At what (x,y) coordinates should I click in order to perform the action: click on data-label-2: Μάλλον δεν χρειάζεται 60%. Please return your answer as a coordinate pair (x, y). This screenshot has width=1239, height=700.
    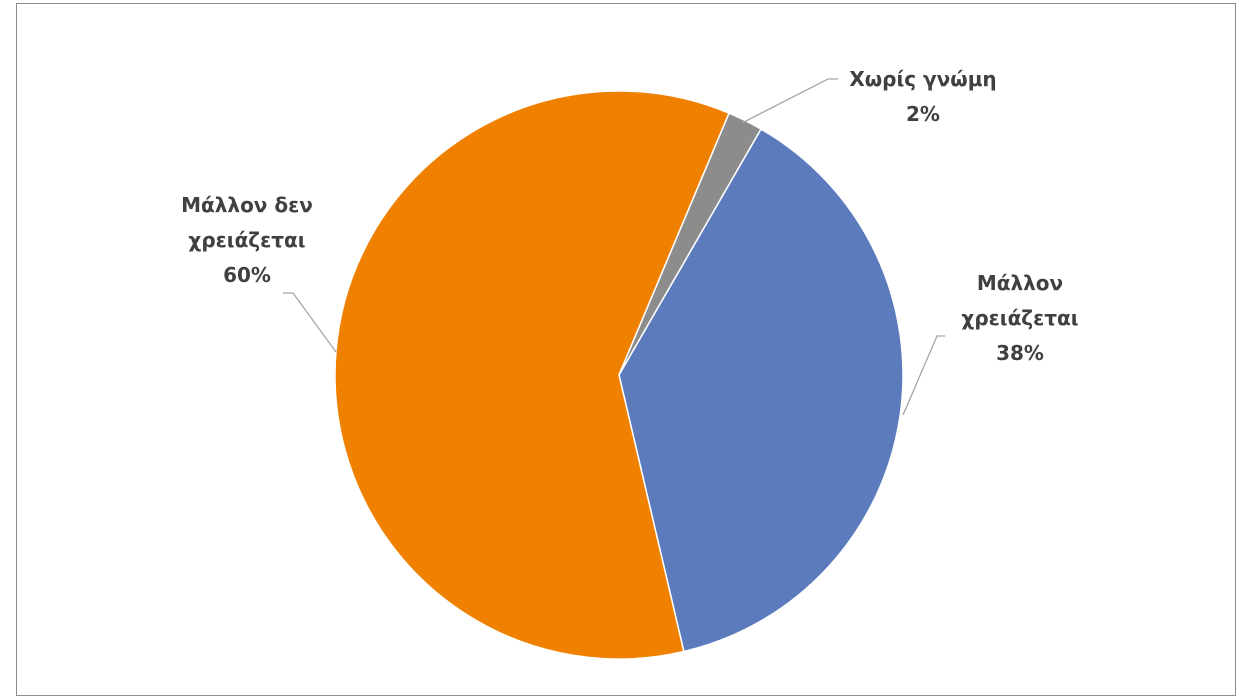
    Looking at the image, I should click on (247, 240).